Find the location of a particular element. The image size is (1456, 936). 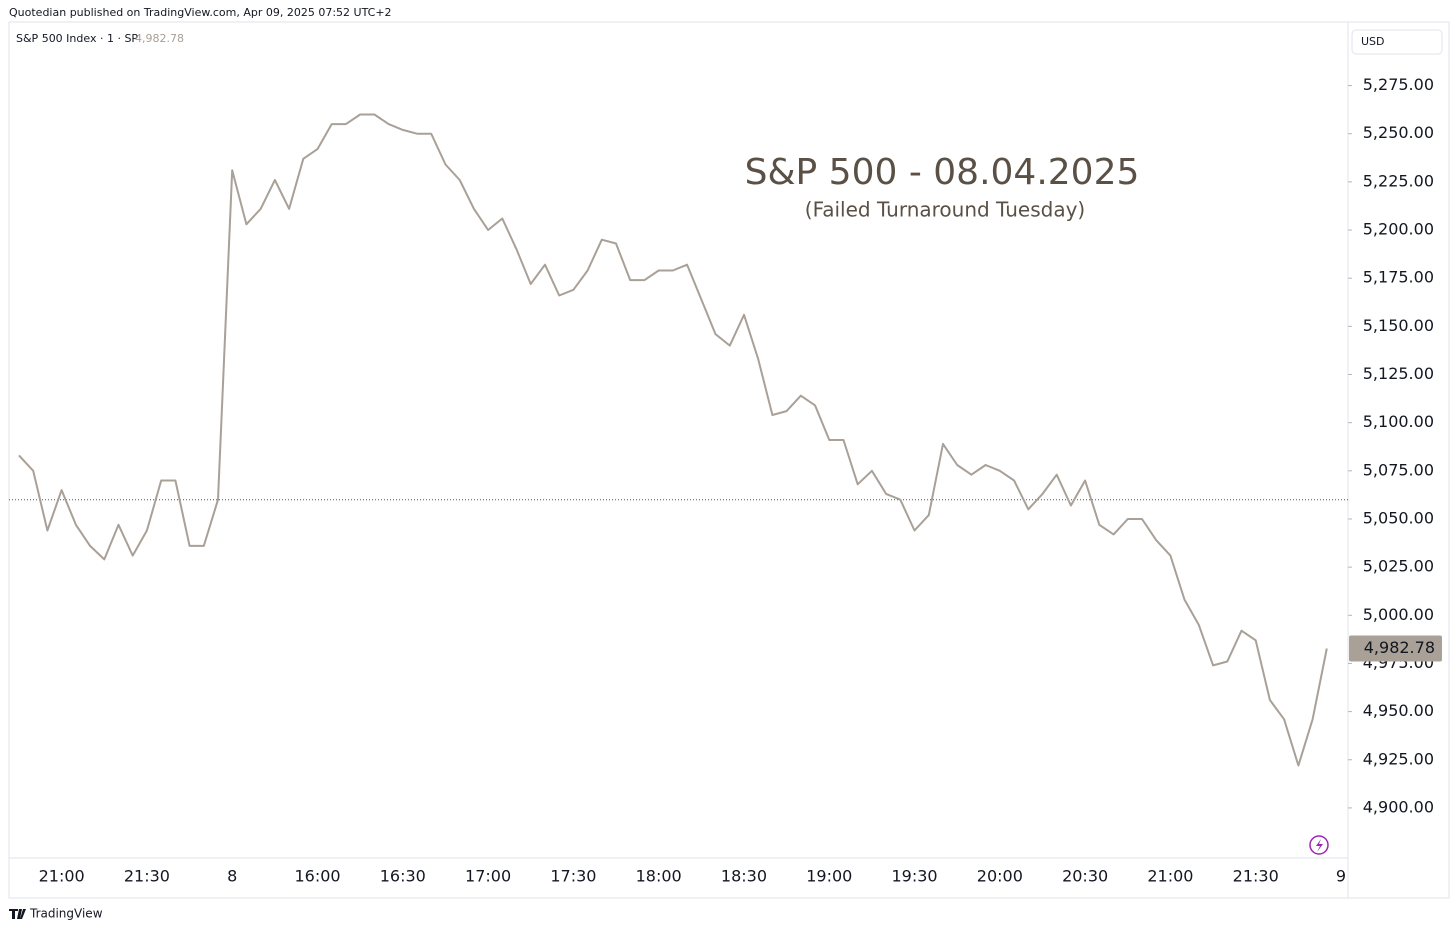

x-tick-label: 18:00 is located at coordinates (659, 876).